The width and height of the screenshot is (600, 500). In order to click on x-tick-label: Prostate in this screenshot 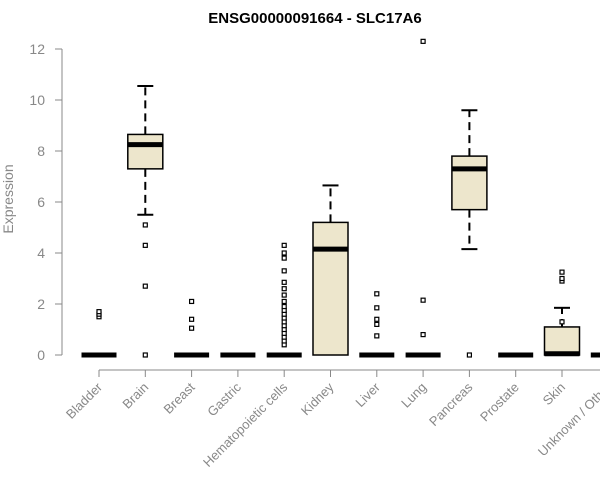, I will do `click(499, 402)`.